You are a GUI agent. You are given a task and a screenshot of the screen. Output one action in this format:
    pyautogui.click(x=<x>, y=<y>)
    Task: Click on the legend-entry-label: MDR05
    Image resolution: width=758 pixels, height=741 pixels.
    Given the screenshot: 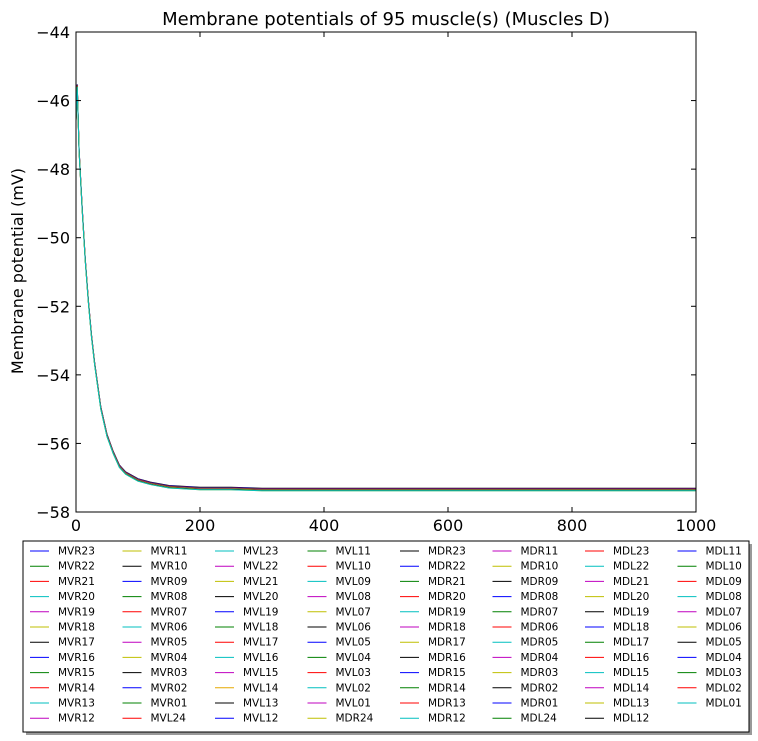 What is the action you would take?
    pyautogui.click(x=540, y=643)
    